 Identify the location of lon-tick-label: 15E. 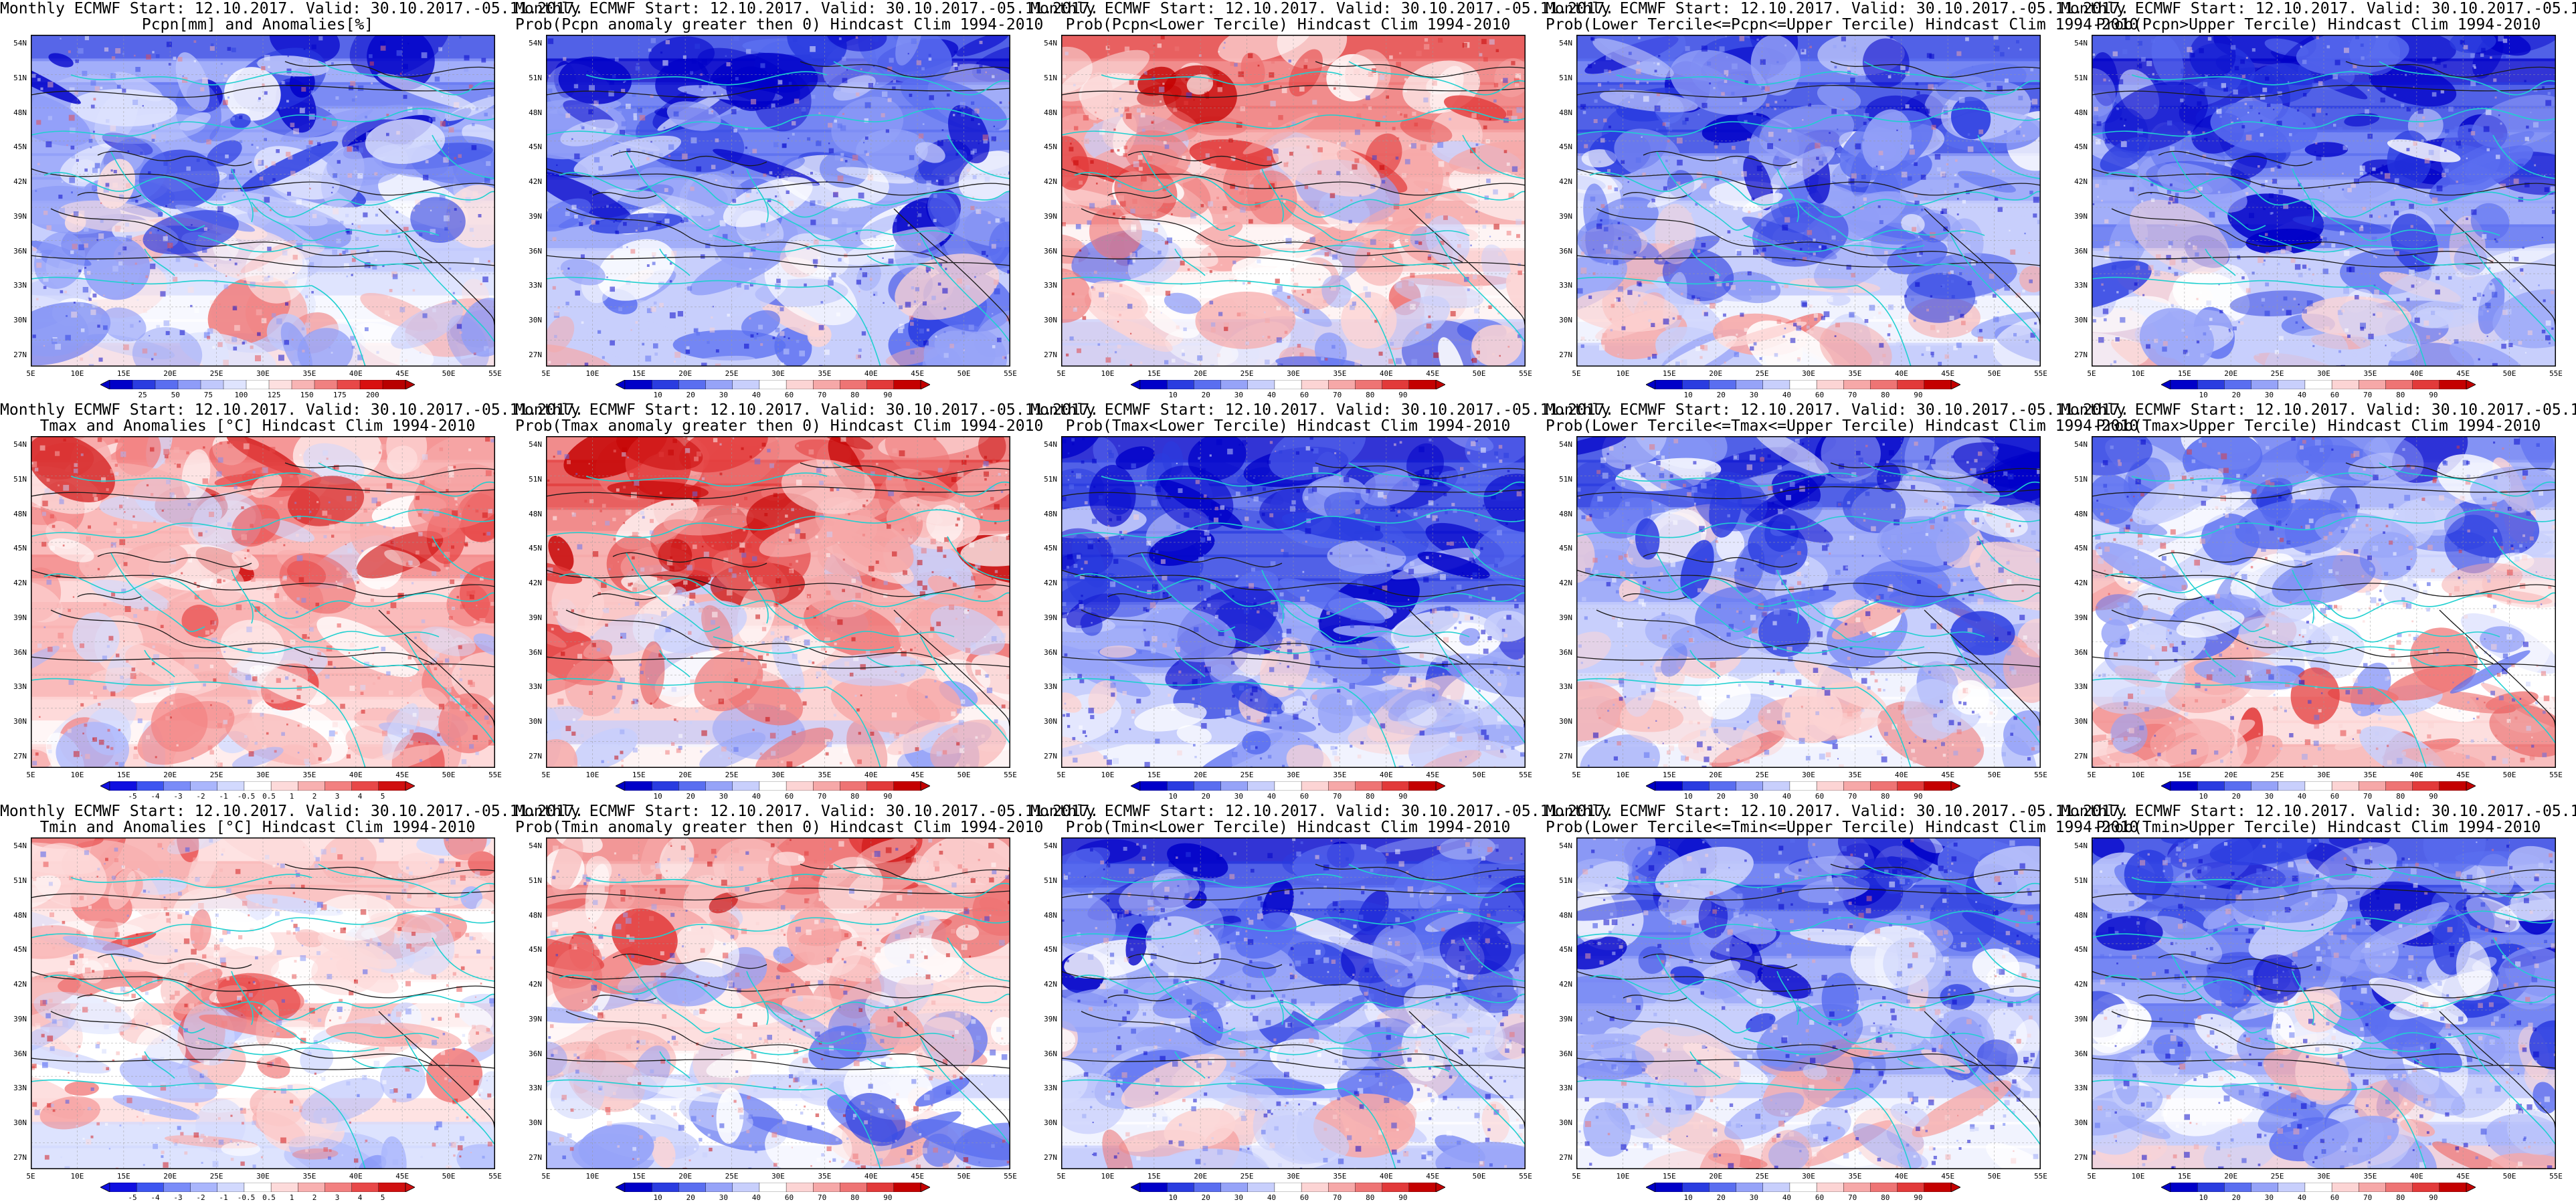
(123, 373).